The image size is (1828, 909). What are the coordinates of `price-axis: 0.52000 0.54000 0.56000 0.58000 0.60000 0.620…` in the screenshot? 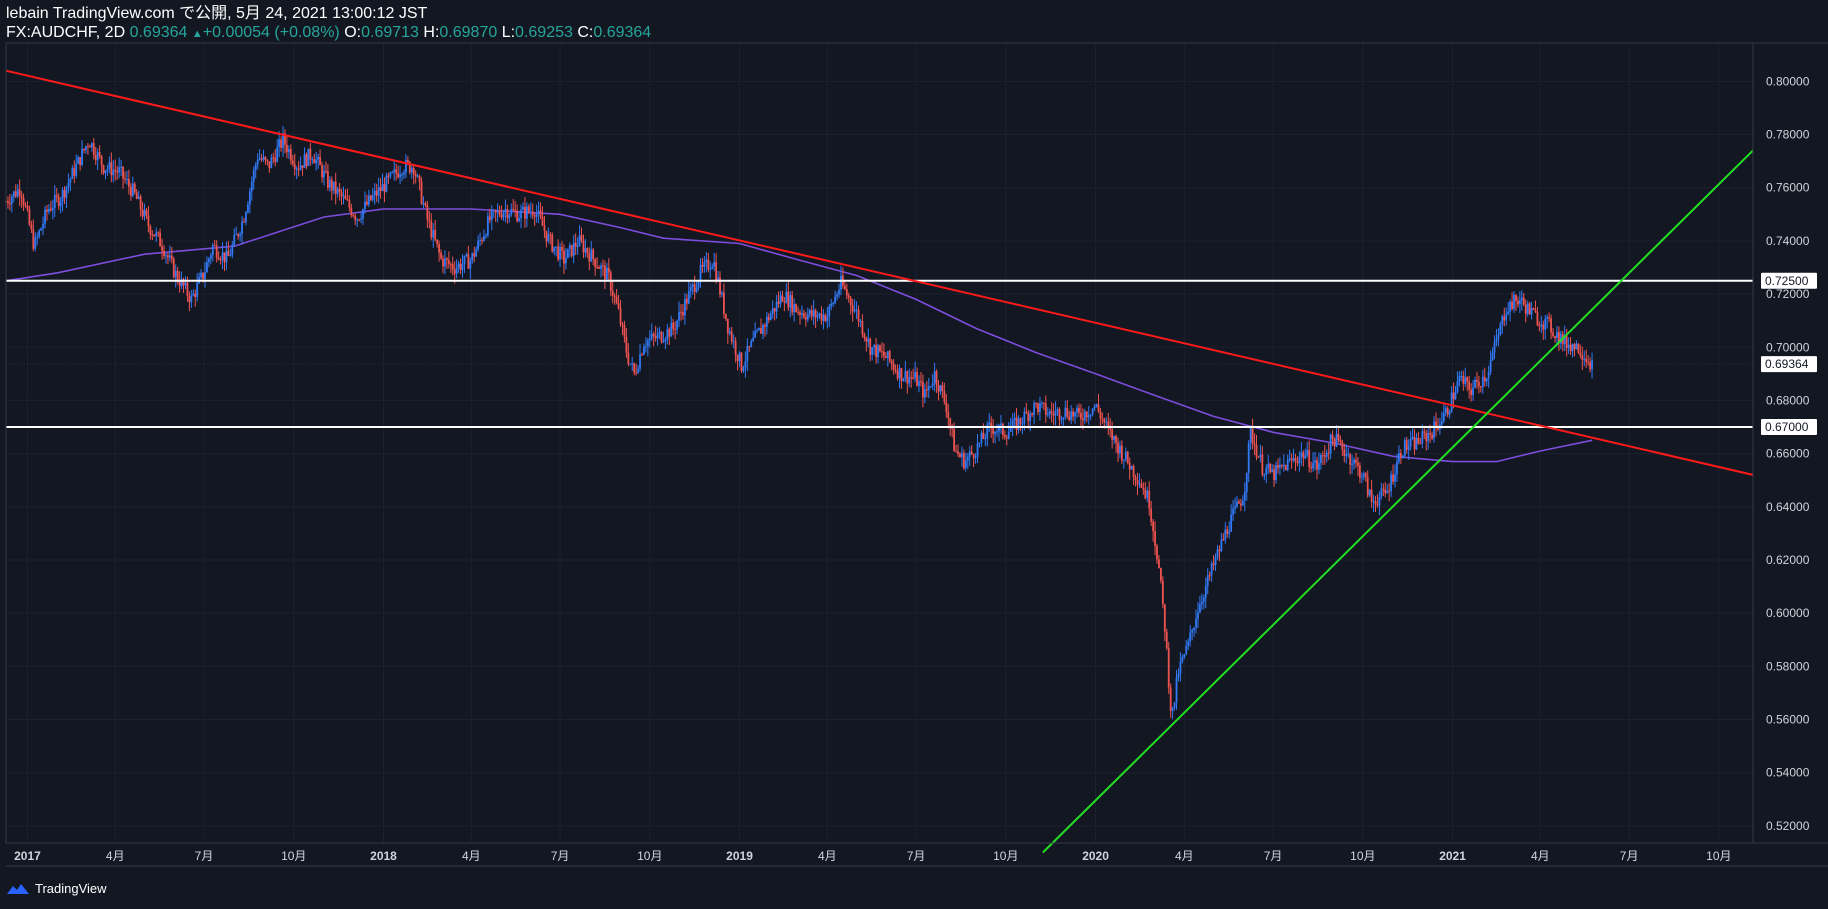 It's located at (1790, 443).